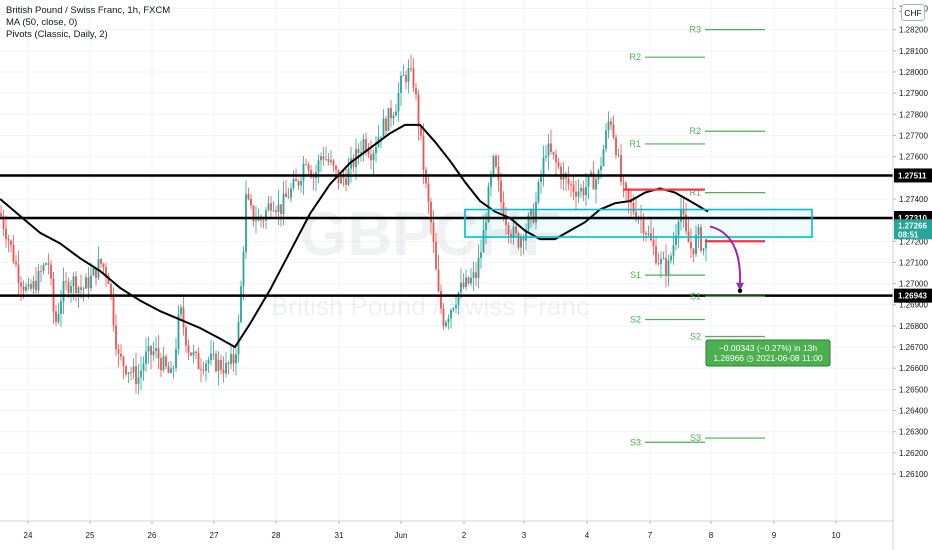 The width and height of the screenshot is (932, 550). Describe the element at coordinates (913, 114) in the screenshot. I see `price-tick-label: 1.27800` at that location.